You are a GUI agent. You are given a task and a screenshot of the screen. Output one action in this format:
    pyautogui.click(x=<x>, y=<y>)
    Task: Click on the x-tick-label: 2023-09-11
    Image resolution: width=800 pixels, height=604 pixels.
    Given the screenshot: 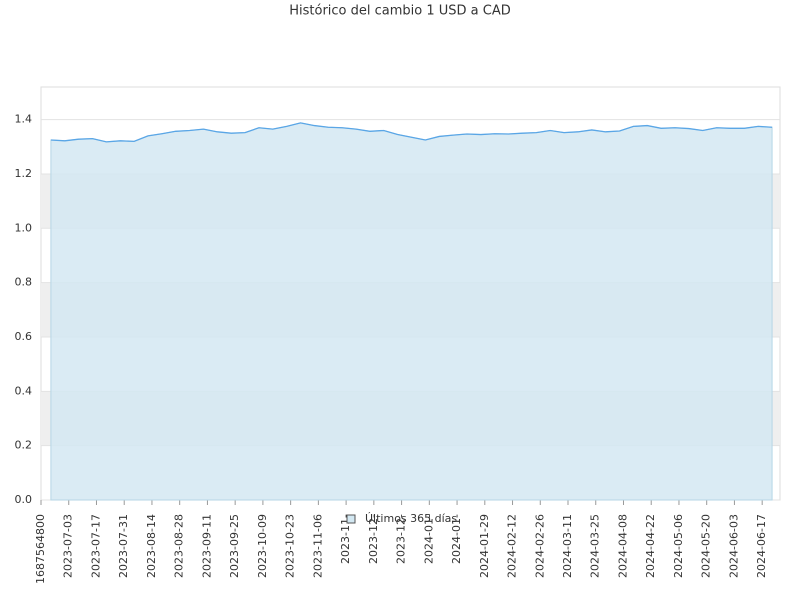 What is the action you would take?
    pyautogui.click(x=206, y=546)
    